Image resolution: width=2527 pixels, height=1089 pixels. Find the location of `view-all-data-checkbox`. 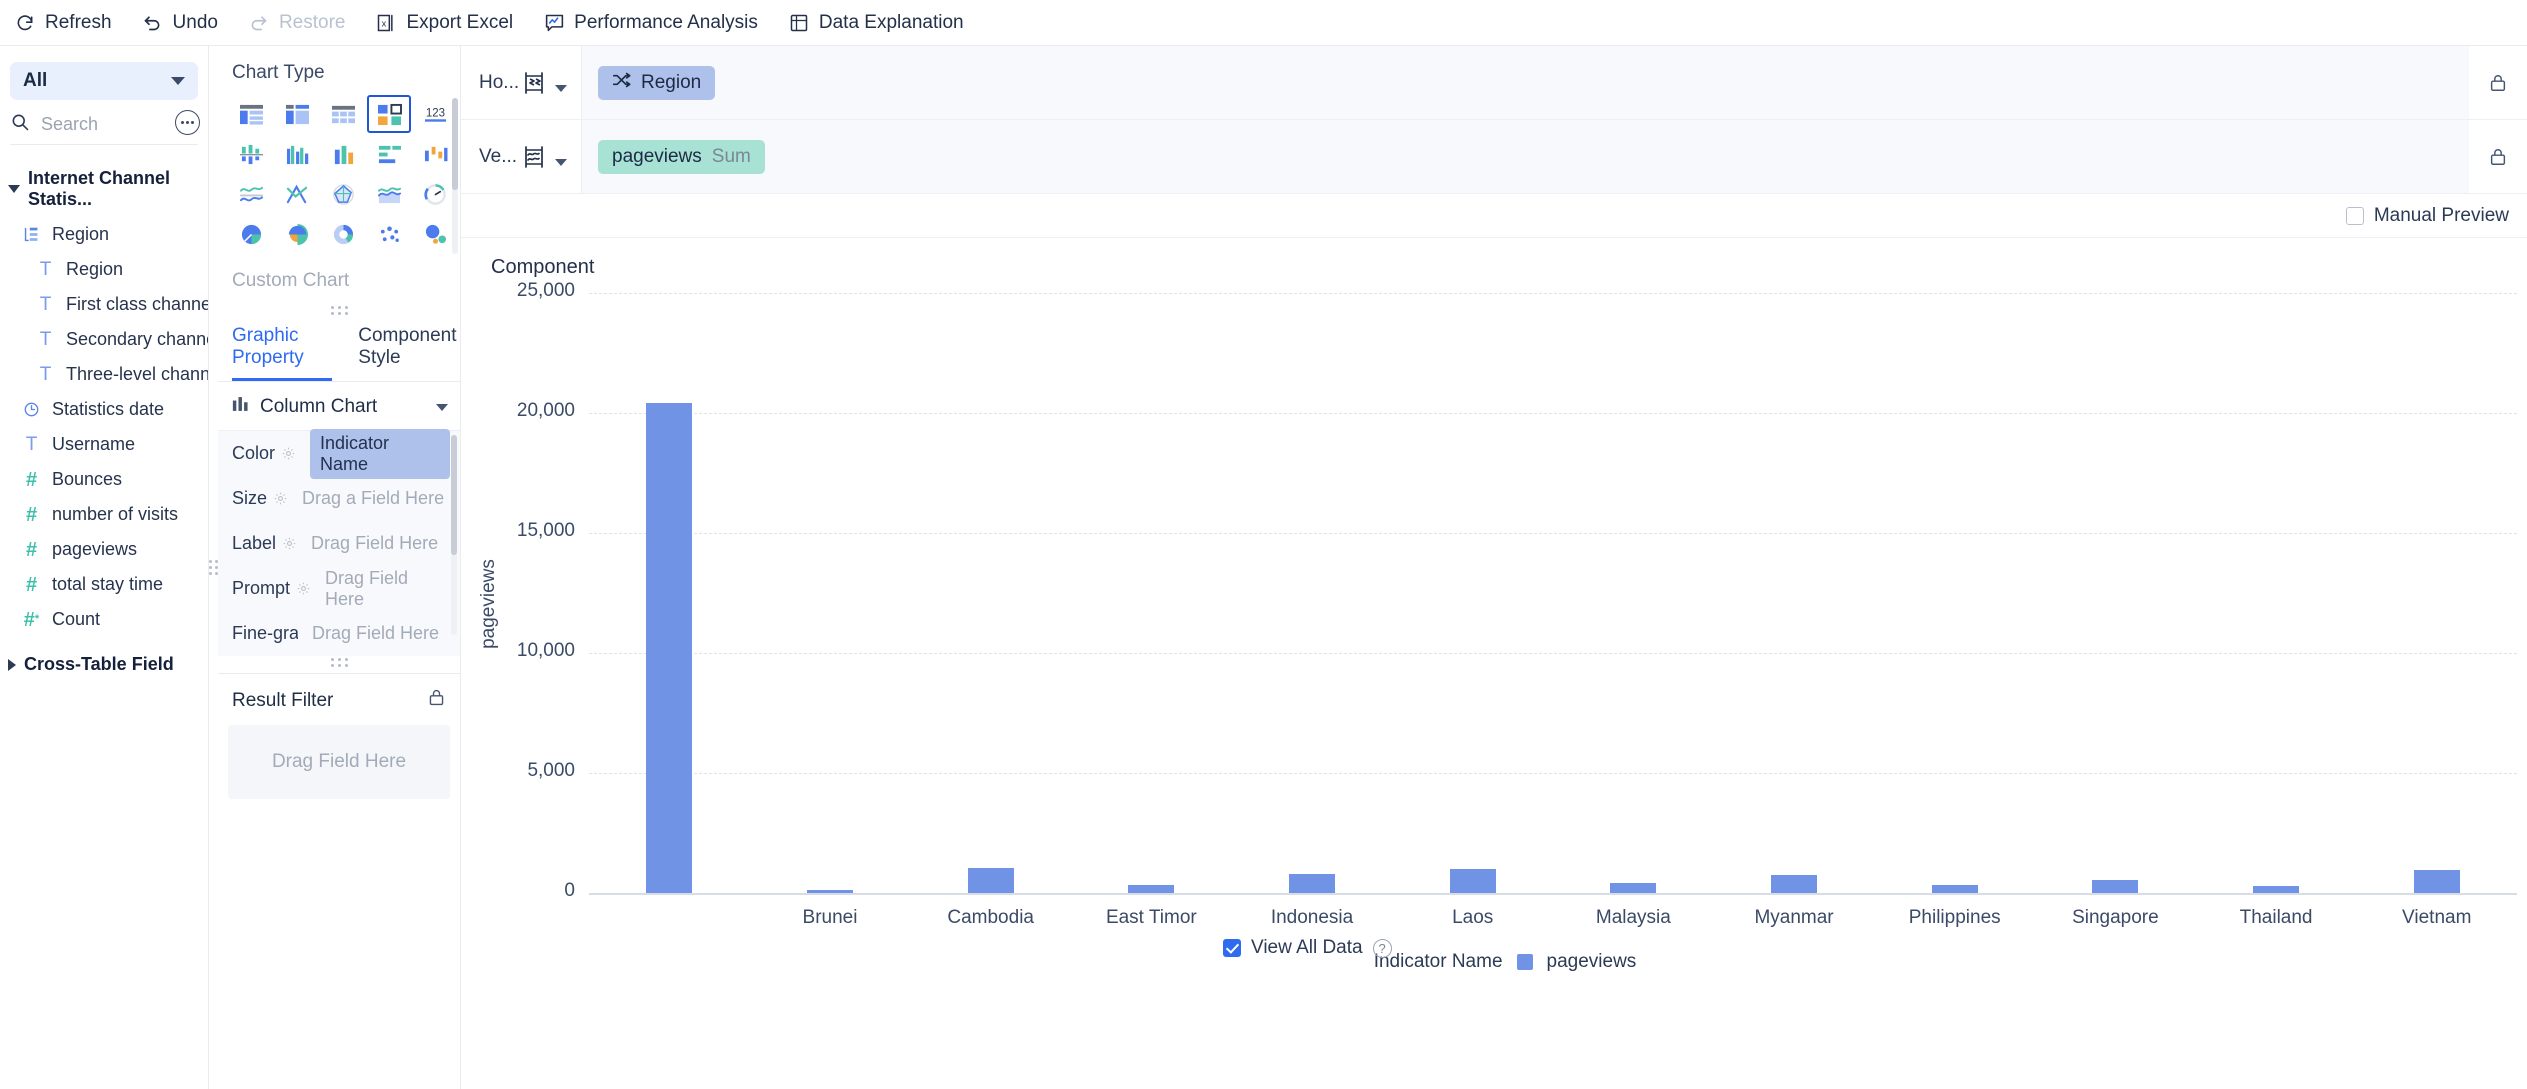

view-all-data-checkbox is located at coordinates (1232, 948).